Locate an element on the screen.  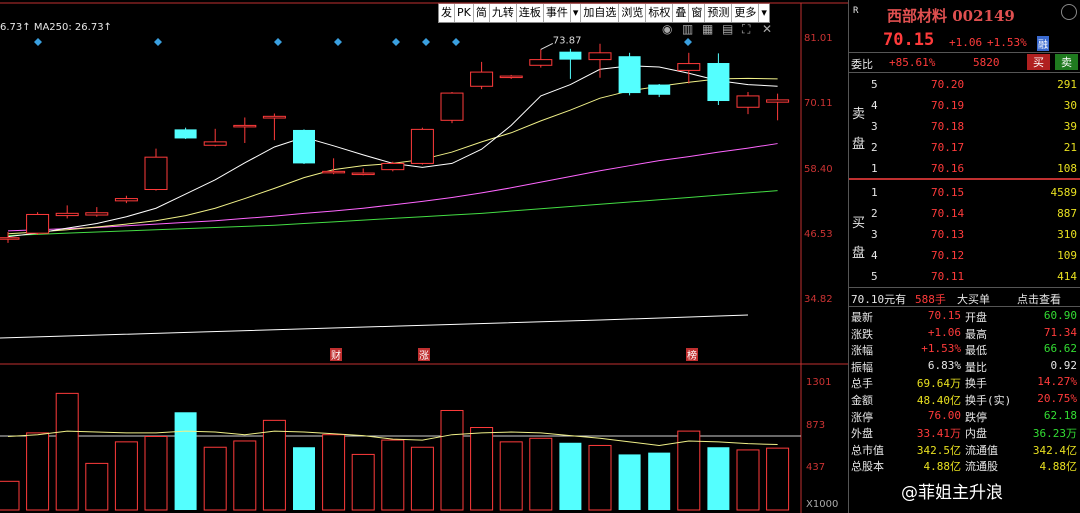
calc-icon: ▦ is located at coordinates (708, 29).